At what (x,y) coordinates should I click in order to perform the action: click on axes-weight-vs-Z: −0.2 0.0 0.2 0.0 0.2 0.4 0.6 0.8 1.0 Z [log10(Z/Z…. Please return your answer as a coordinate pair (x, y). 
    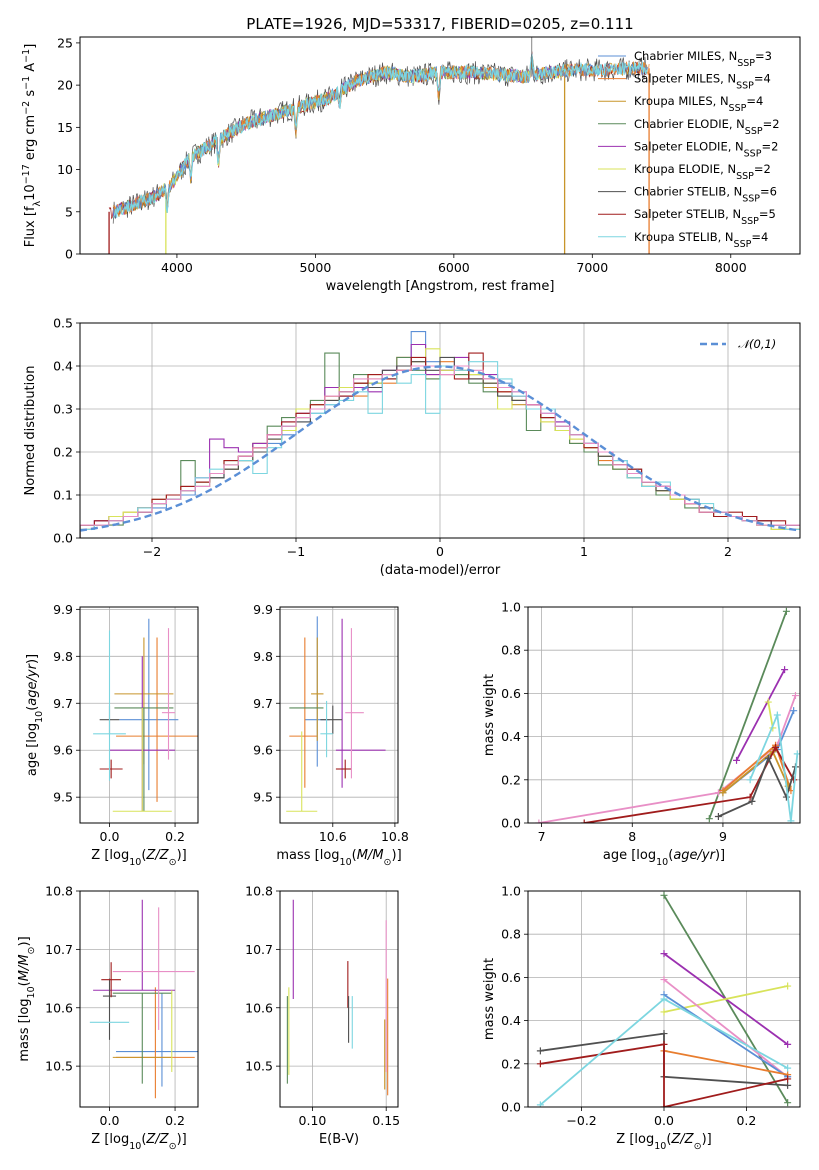
    Looking at the image, I should click on (641, 1018).